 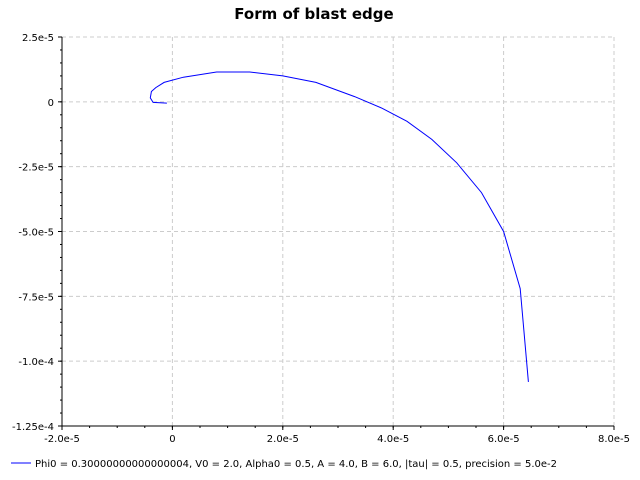 I want to click on x-tick-label: 2.0e-5, so click(x=283, y=439).